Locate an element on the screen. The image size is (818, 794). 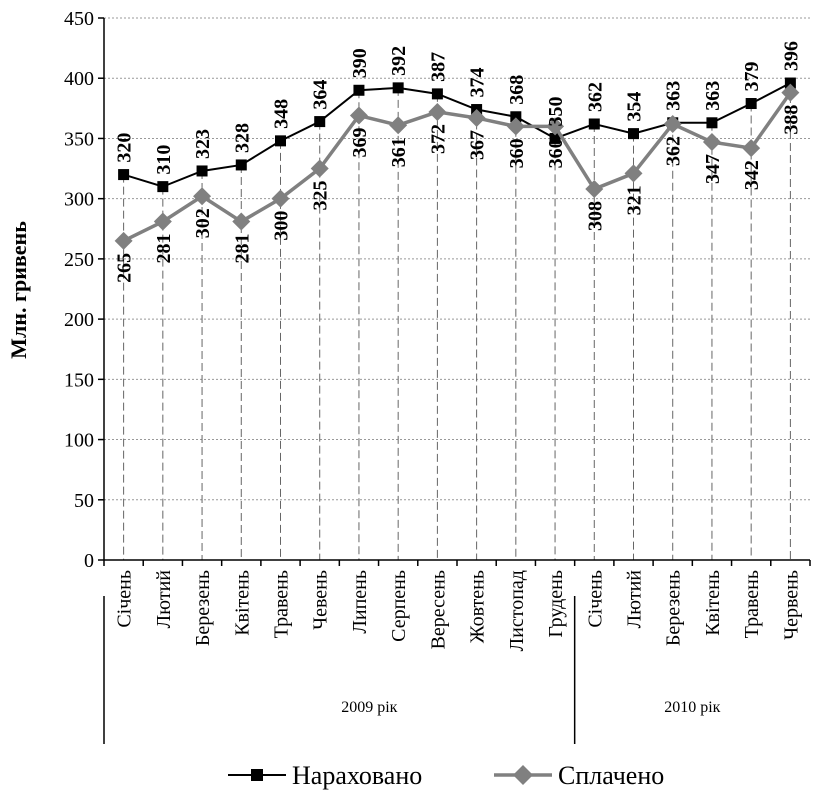
y-tick-label: 250 is located at coordinates (79, 260).